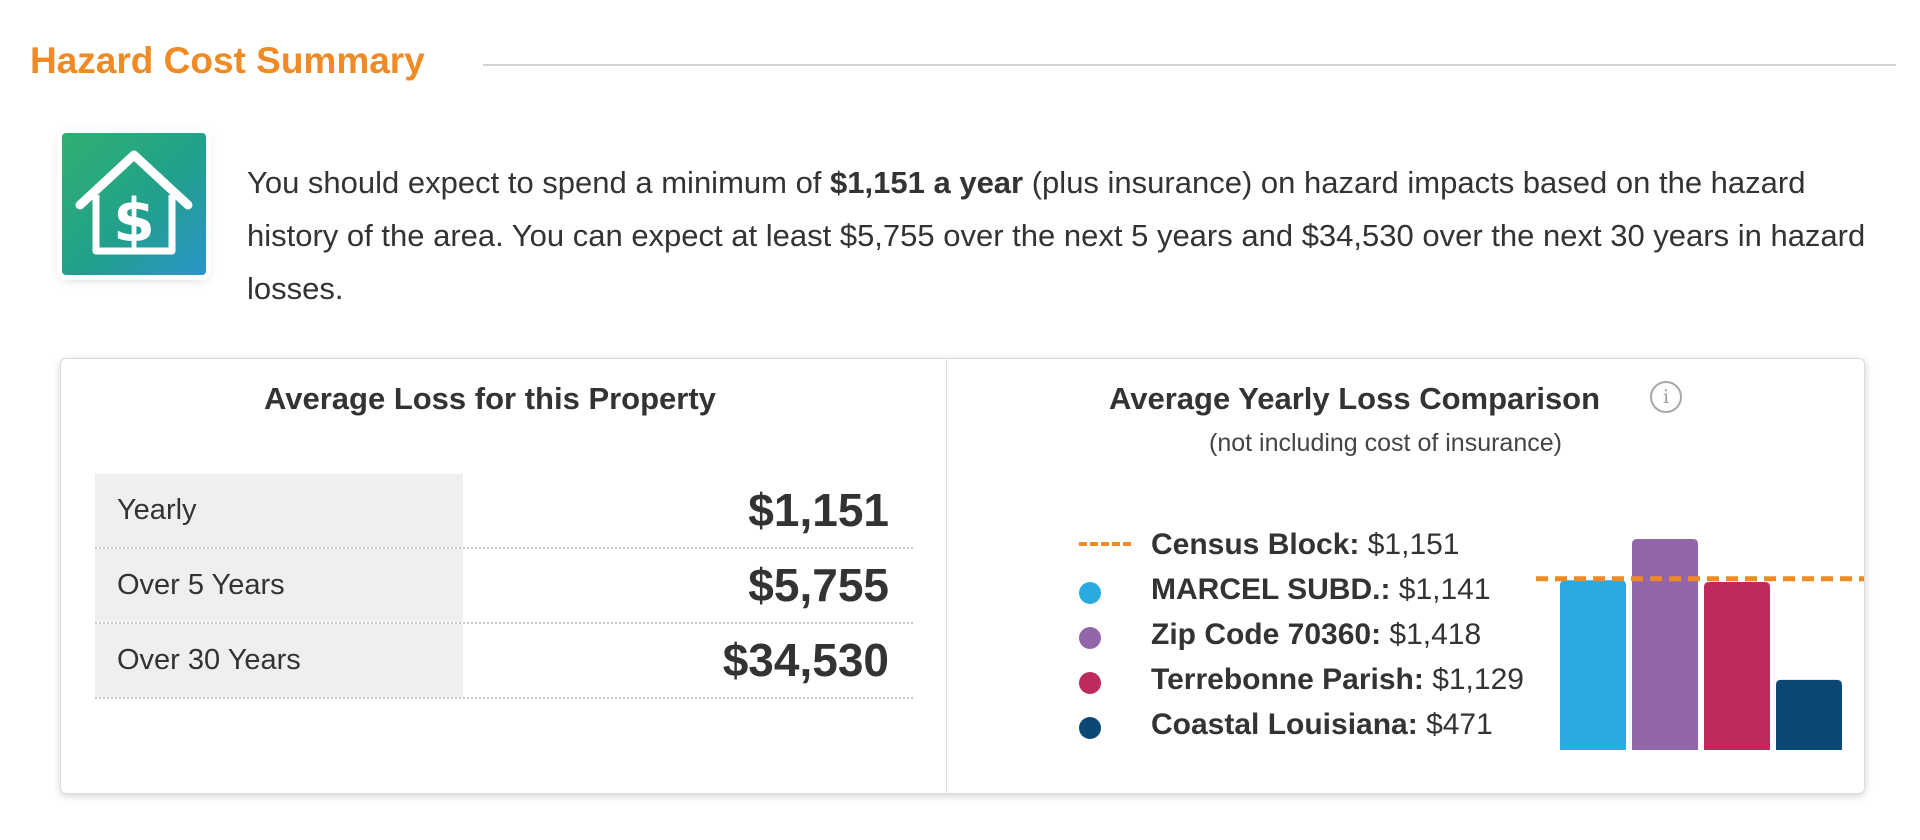  What do you see at coordinates (1287, 679) in the screenshot?
I see `legend-name: Terrebonne Parish:` at bounding box center [1287, 679].